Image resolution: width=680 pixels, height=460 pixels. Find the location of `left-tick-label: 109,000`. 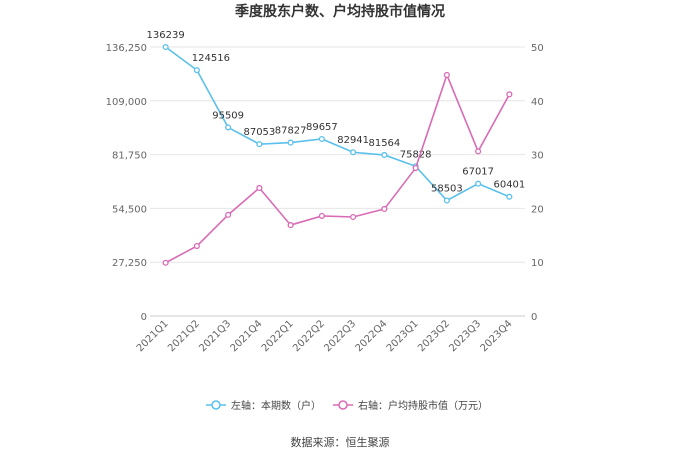

left-tick-label: 109,000 is located at coordinates (126, 102).